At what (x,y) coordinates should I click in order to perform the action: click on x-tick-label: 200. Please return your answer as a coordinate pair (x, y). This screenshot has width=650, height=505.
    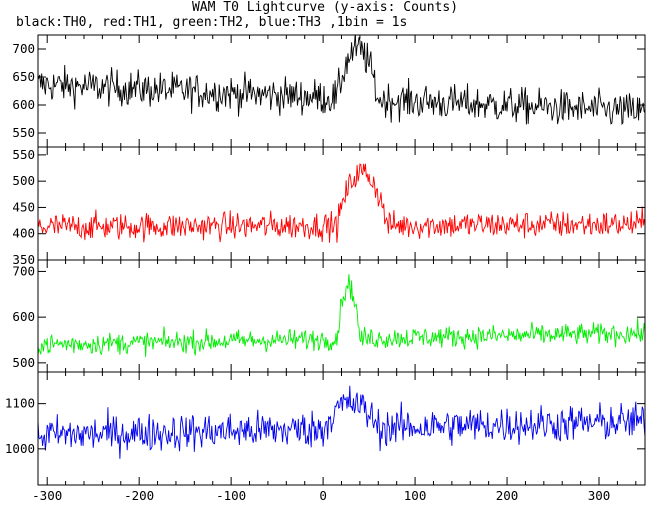
    Looking at the image, I should click on (507, 495).